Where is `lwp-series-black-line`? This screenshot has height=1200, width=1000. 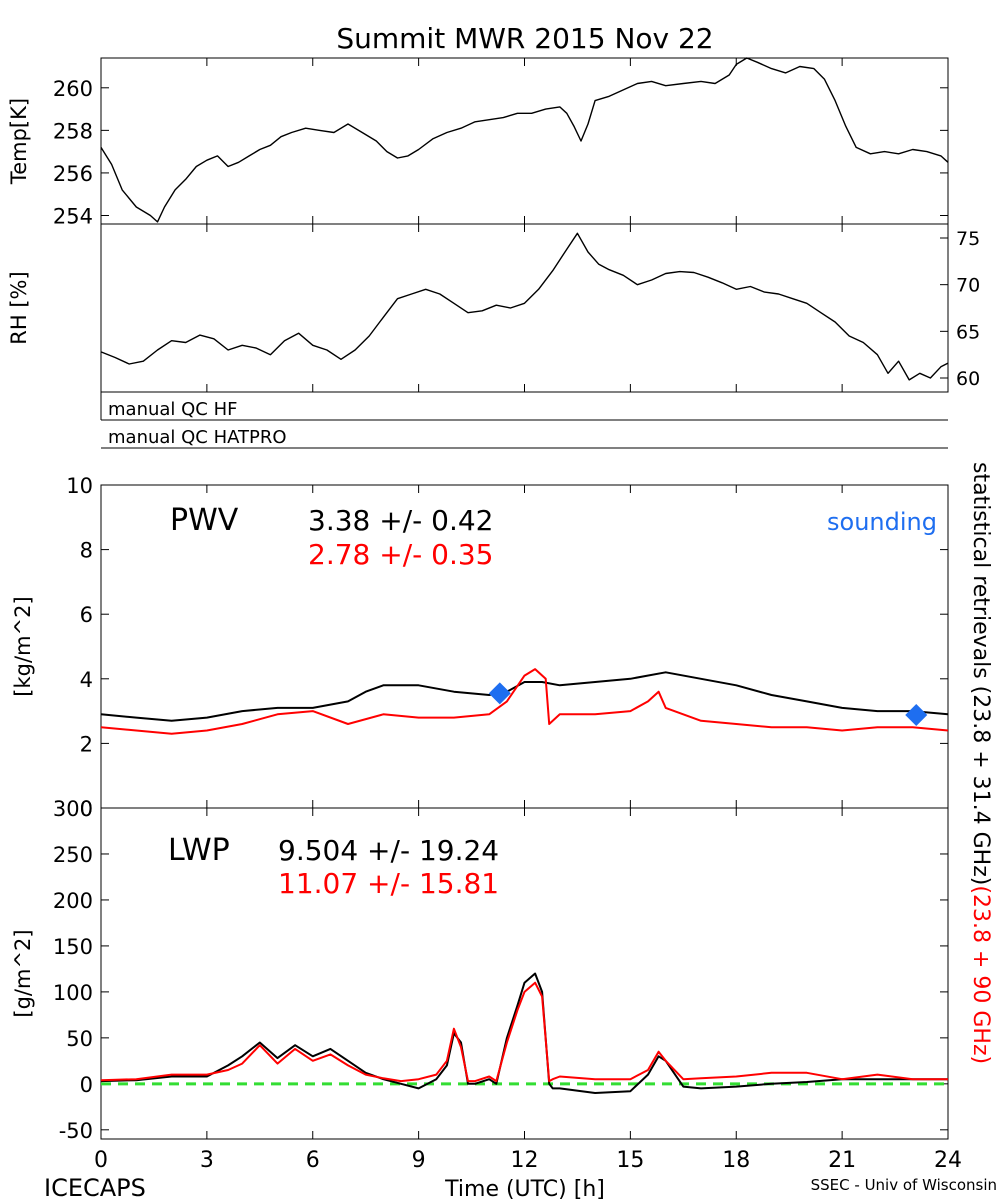 lwp-series-black-line is located at coordinates (524, 1033).